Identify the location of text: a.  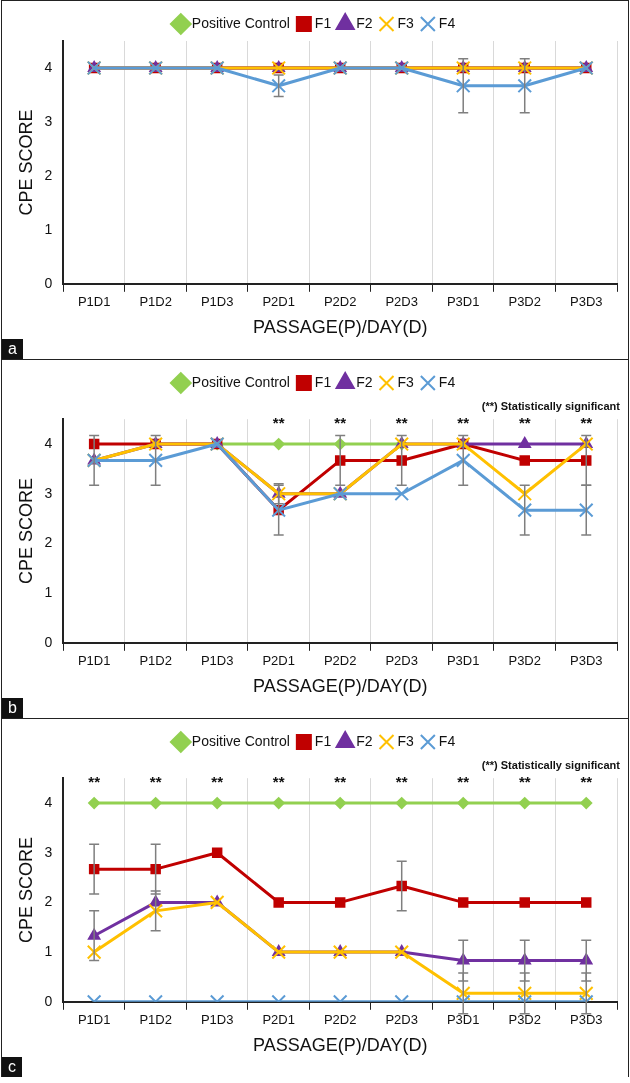
(12, 349).